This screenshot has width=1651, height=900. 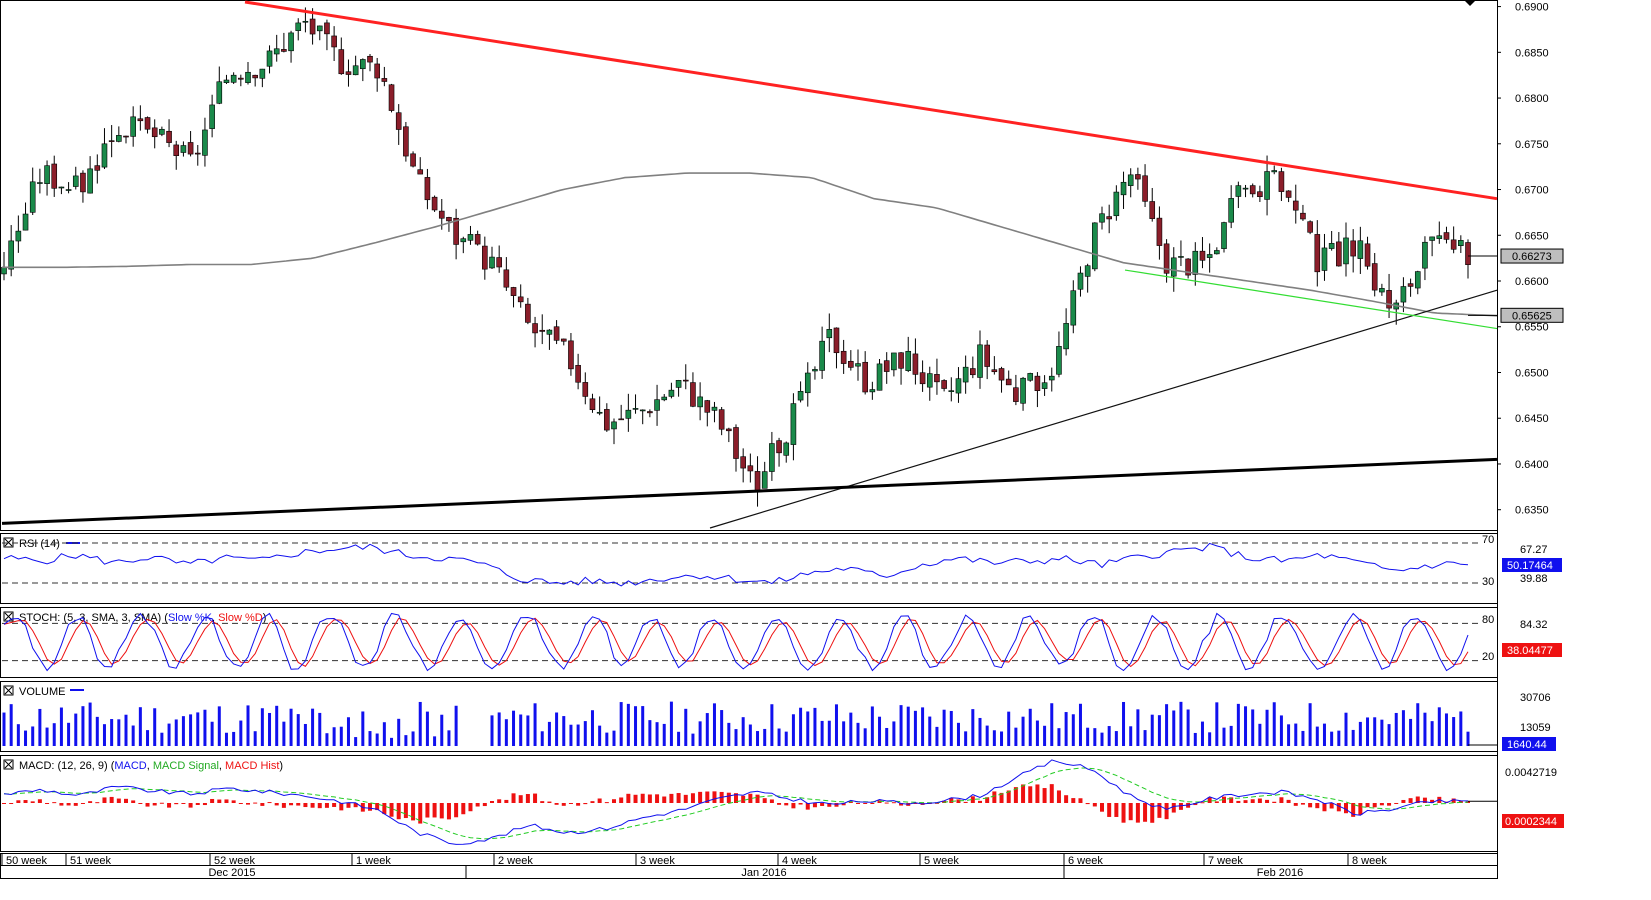 What do you see at coordinates (1225, 861) in the screenshot?
I see `week-label: 7 week` at bounding box center [1225, 861].